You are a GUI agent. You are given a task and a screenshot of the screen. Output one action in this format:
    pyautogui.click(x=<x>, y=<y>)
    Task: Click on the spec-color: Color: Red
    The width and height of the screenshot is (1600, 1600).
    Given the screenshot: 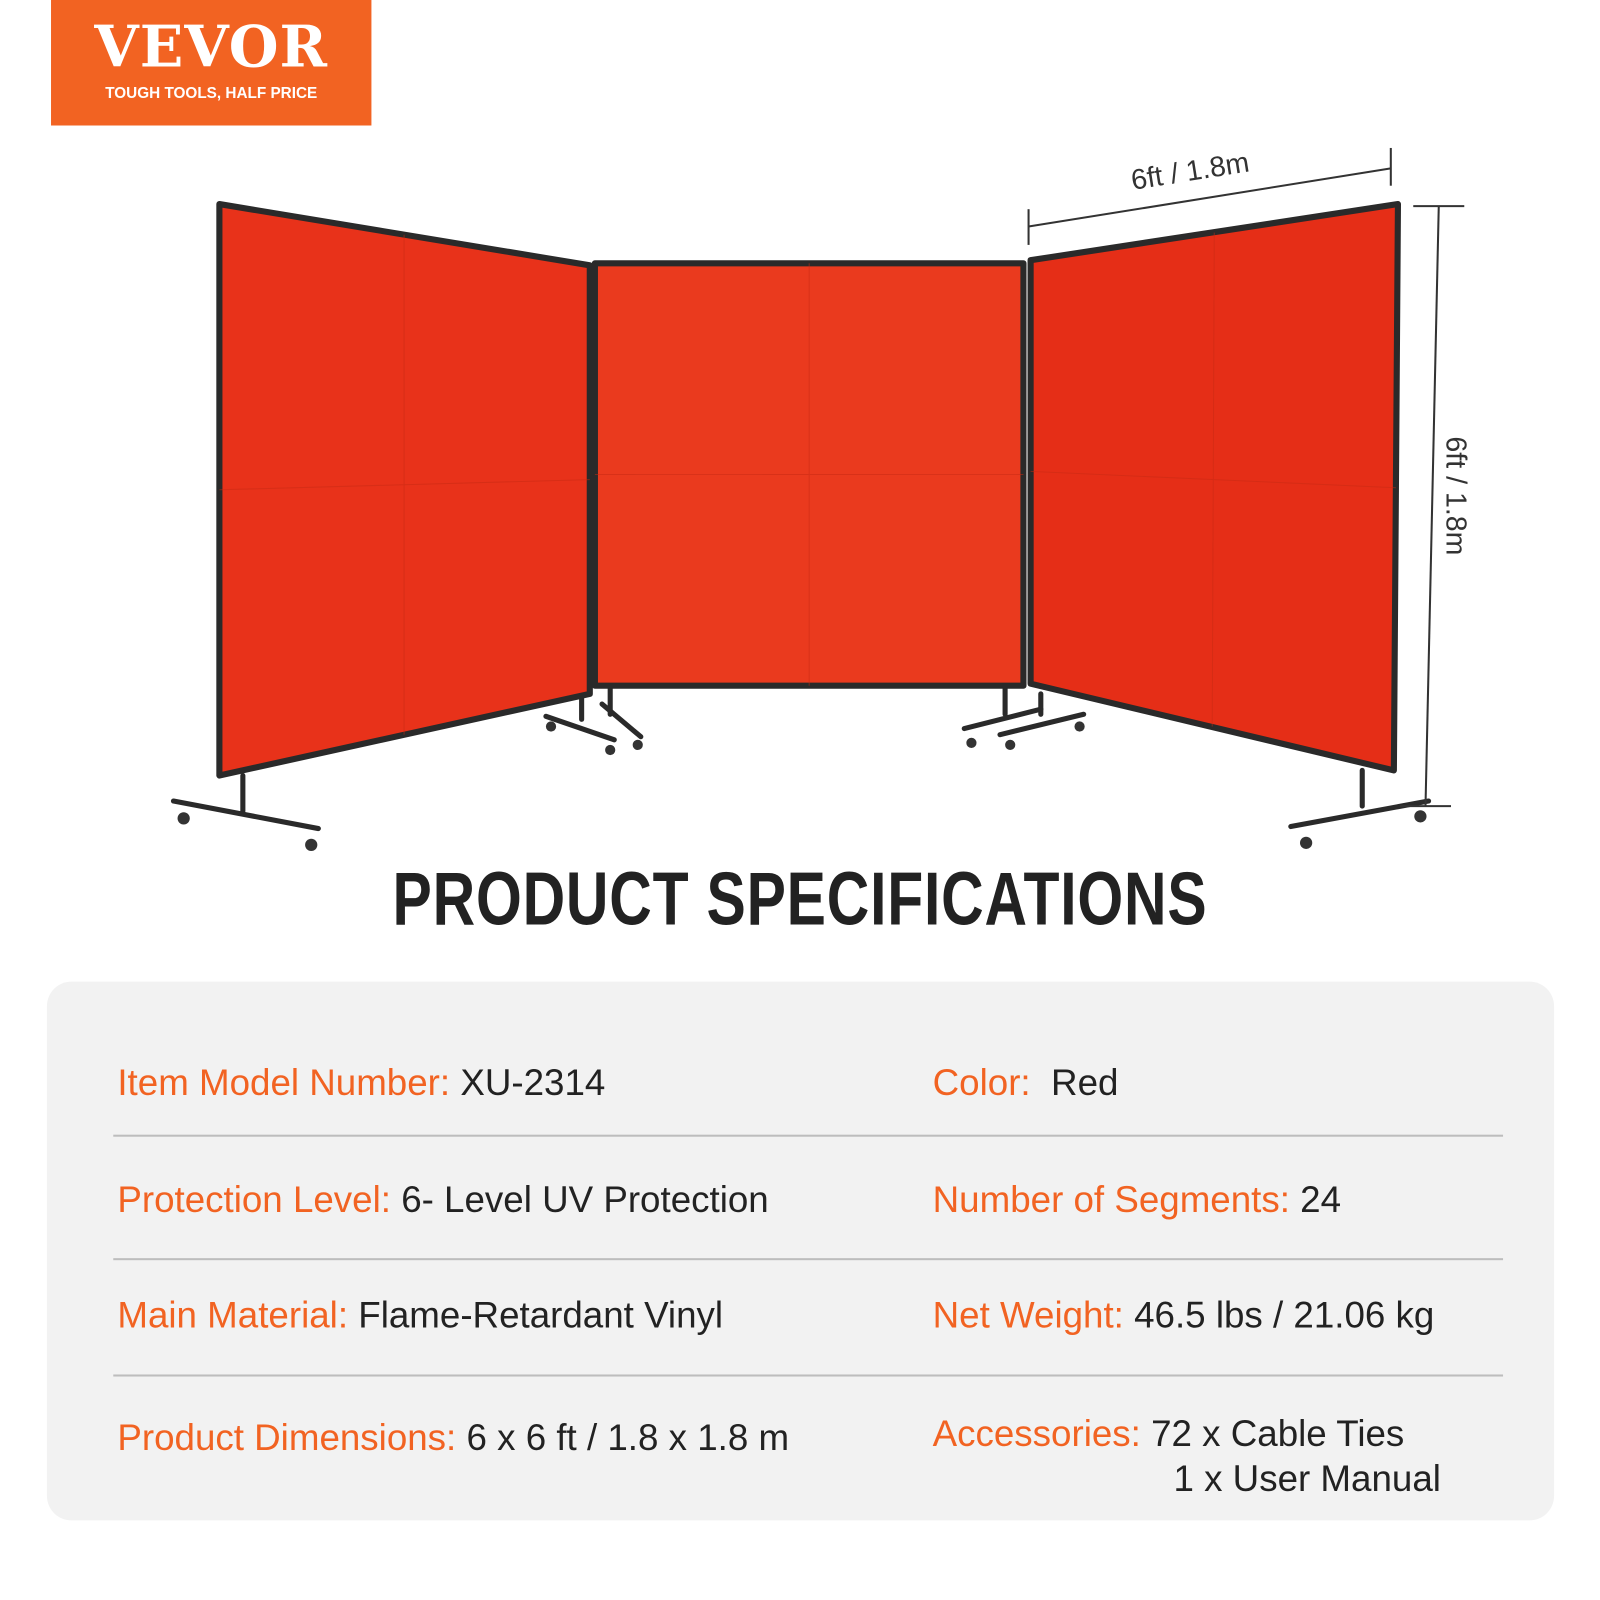 What is the action you would take?
    pyautogui.click(x=1026, y=1082)
    